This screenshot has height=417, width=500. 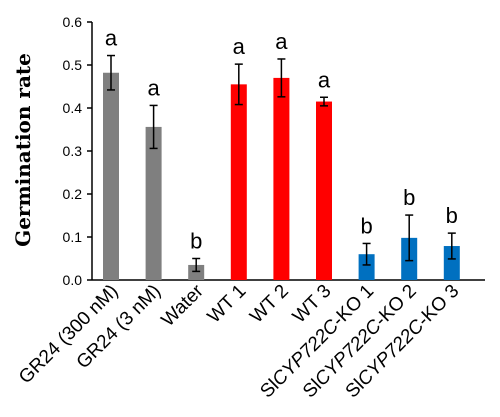 I want to click on y-tick-label: 0.3, so click(x=73, y=151).